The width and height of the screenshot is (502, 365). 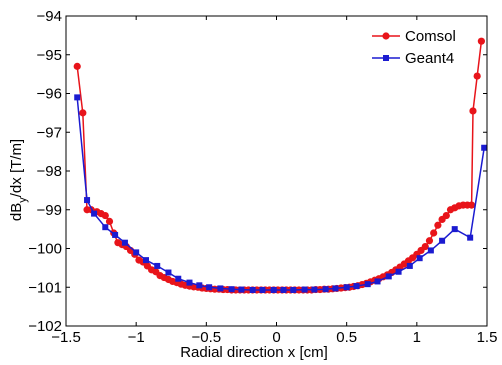 What do you see at coordinates (417, 337) in the screenshot?
I see `x-tick-label: 1` at bounding box center [417, 337].